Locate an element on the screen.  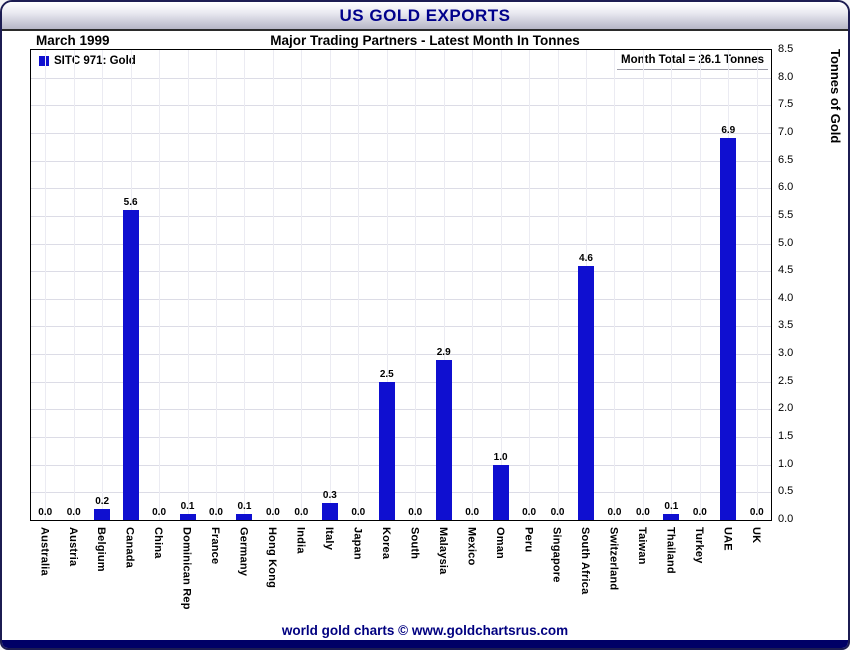
x-tick-slot: Germany is located at coordinates (243, 578).